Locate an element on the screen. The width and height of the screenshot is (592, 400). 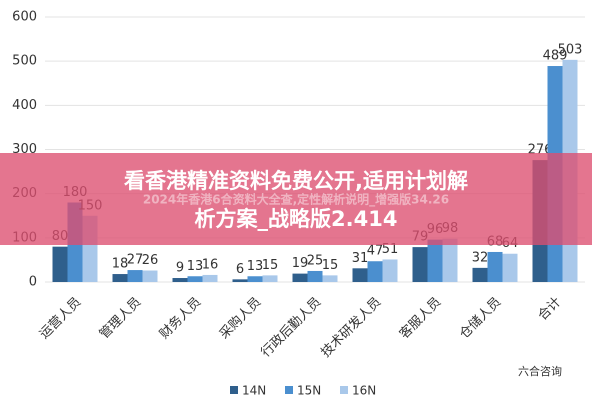
x-tick-label: 仓储人员 is located at coordinates (480, 318).